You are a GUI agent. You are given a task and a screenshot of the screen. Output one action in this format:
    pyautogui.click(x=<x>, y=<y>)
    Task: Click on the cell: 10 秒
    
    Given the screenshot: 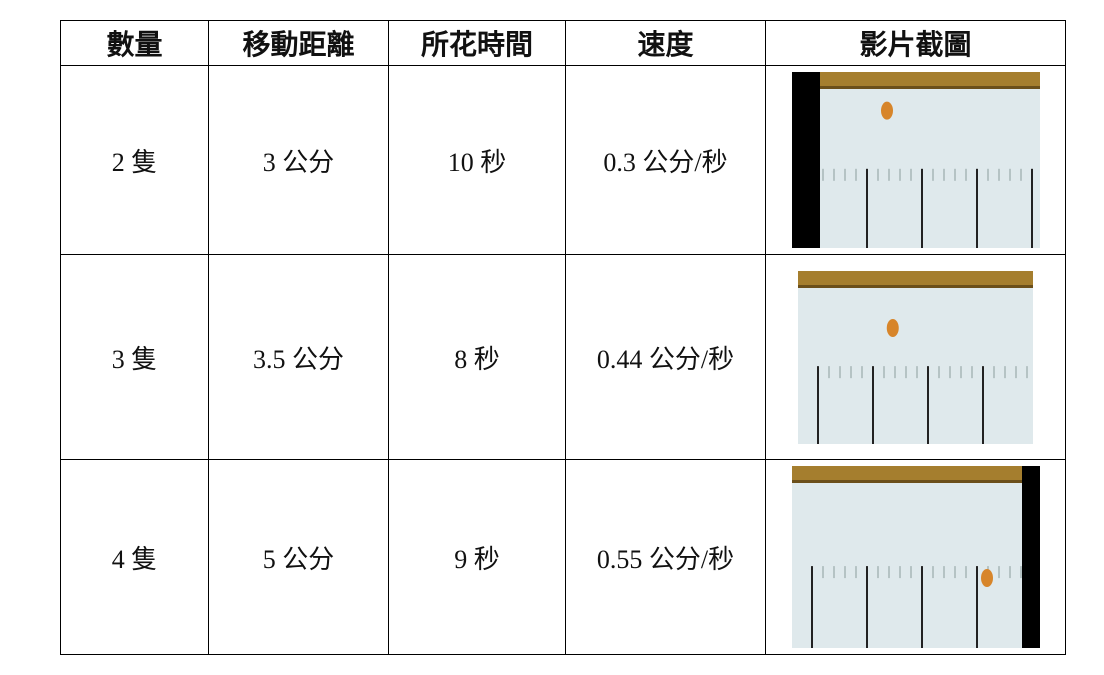 What is the action you would take?
    pyautogui.click(x=477, y=160)
    